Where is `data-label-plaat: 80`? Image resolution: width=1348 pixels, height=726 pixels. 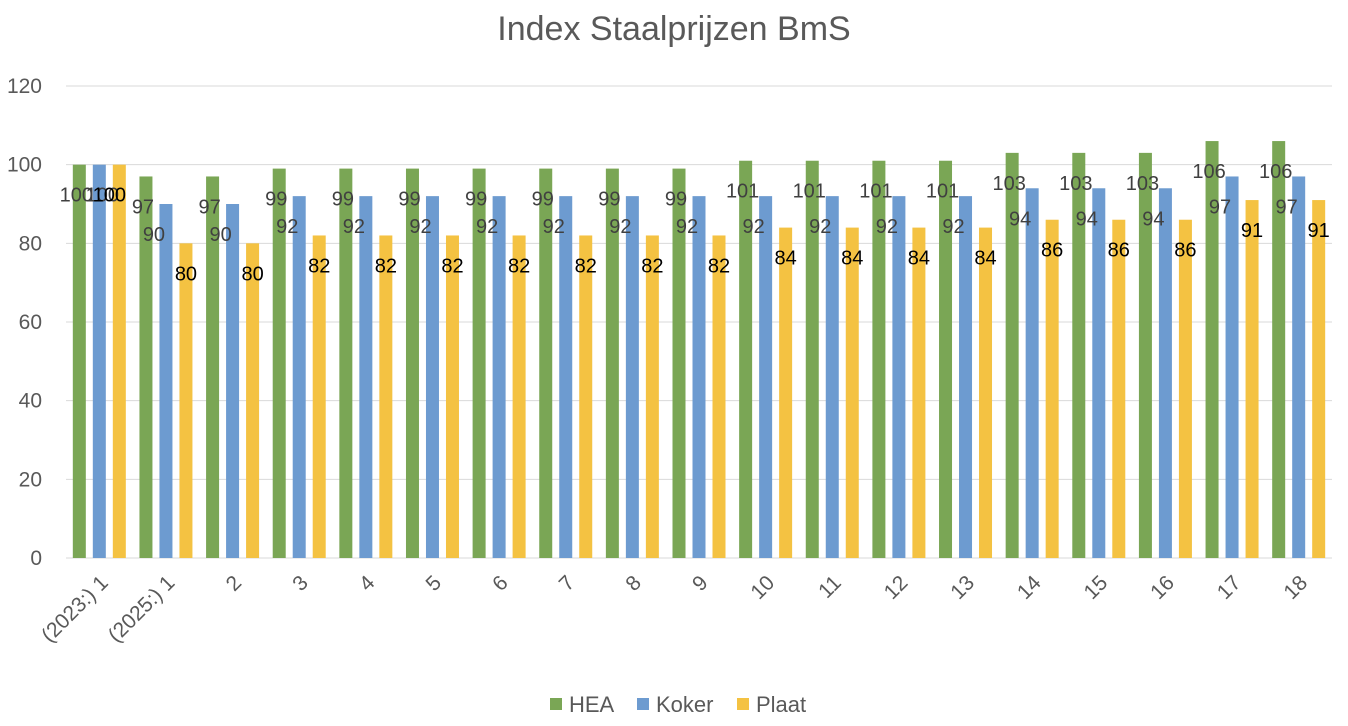 data-label-plaat: 80 is located at coordinates (252, 274).